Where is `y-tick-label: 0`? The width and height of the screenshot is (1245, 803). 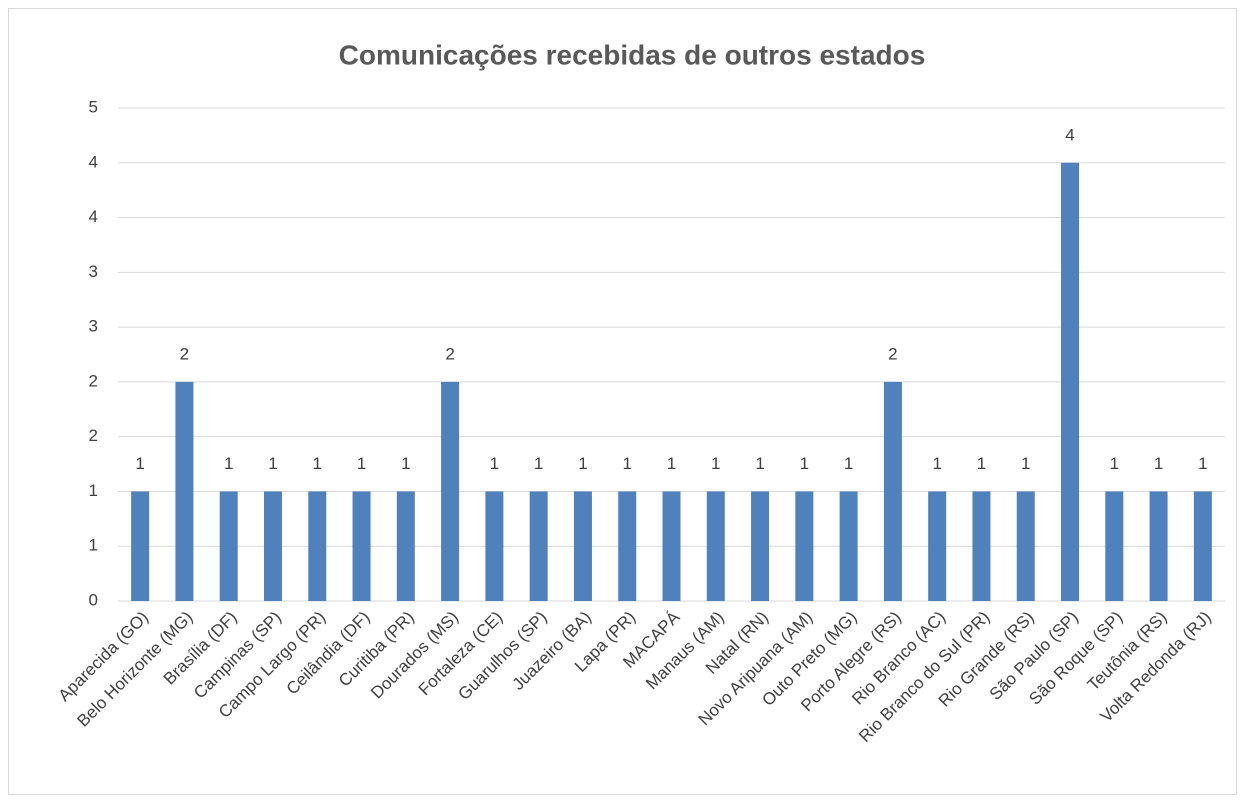 y-tick-label: 0 is located at coordinates (93, 599).